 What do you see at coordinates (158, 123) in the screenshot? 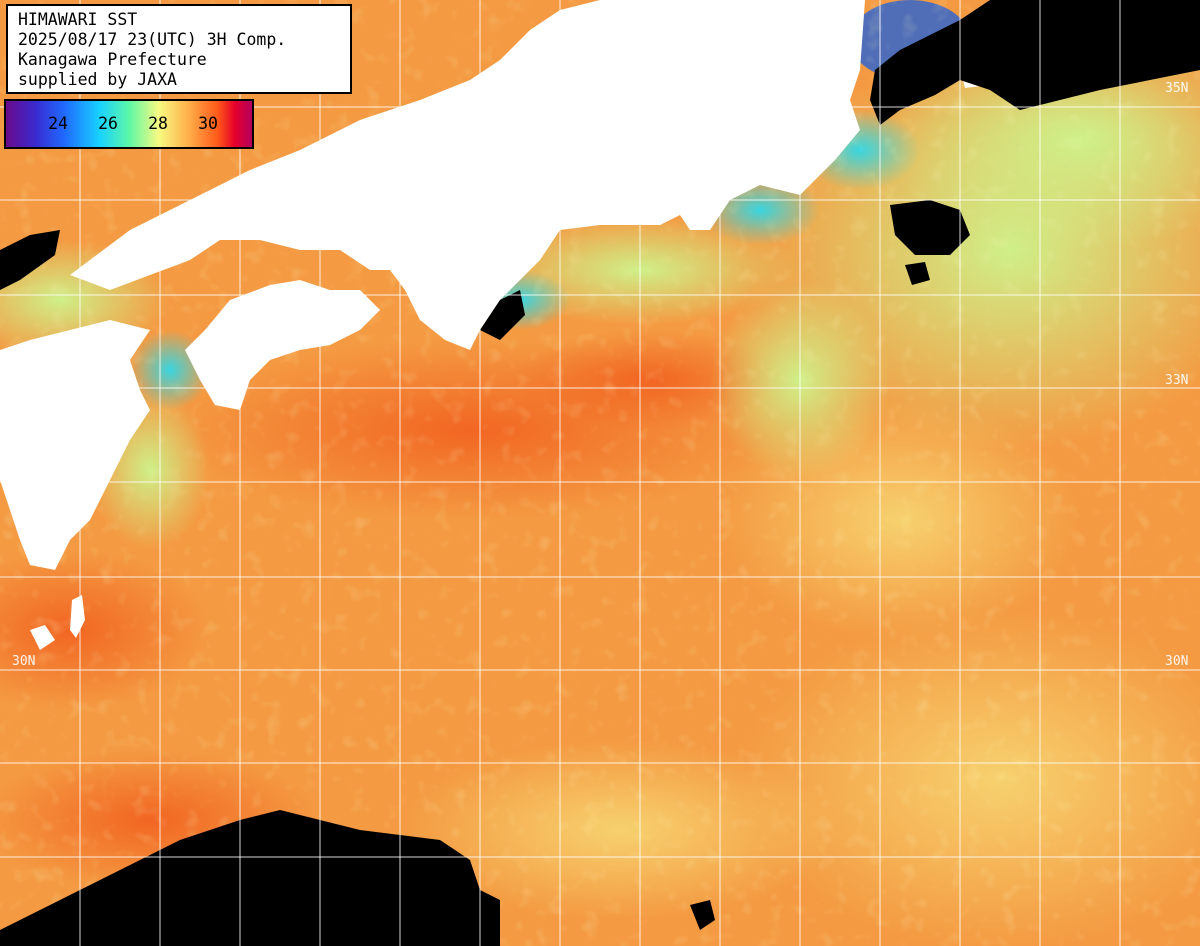
I see `colorbar-tick: 28` at bounding box center [158, 123].